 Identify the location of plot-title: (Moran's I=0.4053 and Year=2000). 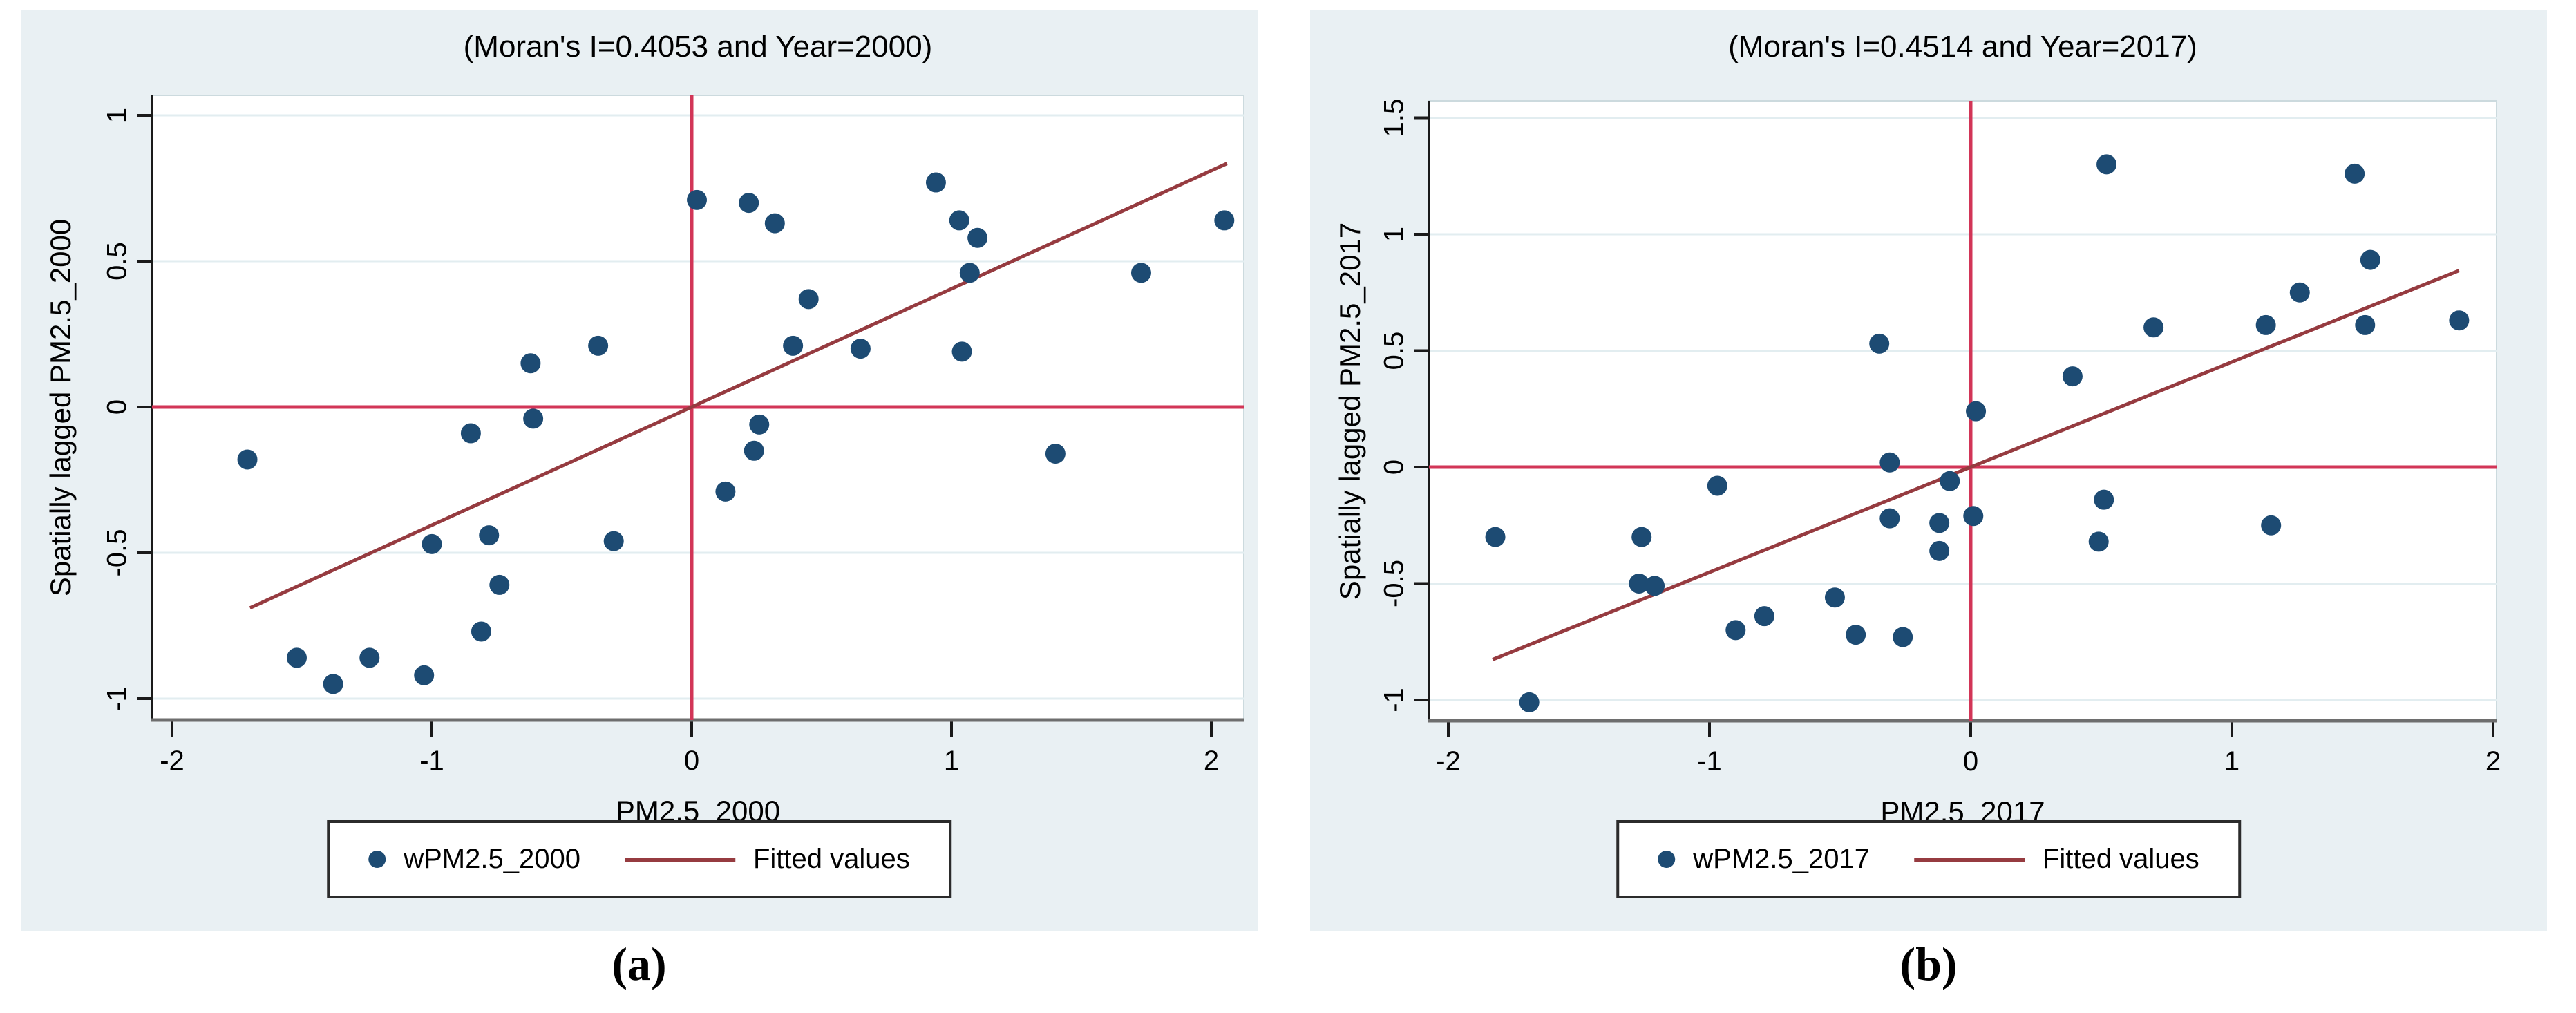
(698, 47).